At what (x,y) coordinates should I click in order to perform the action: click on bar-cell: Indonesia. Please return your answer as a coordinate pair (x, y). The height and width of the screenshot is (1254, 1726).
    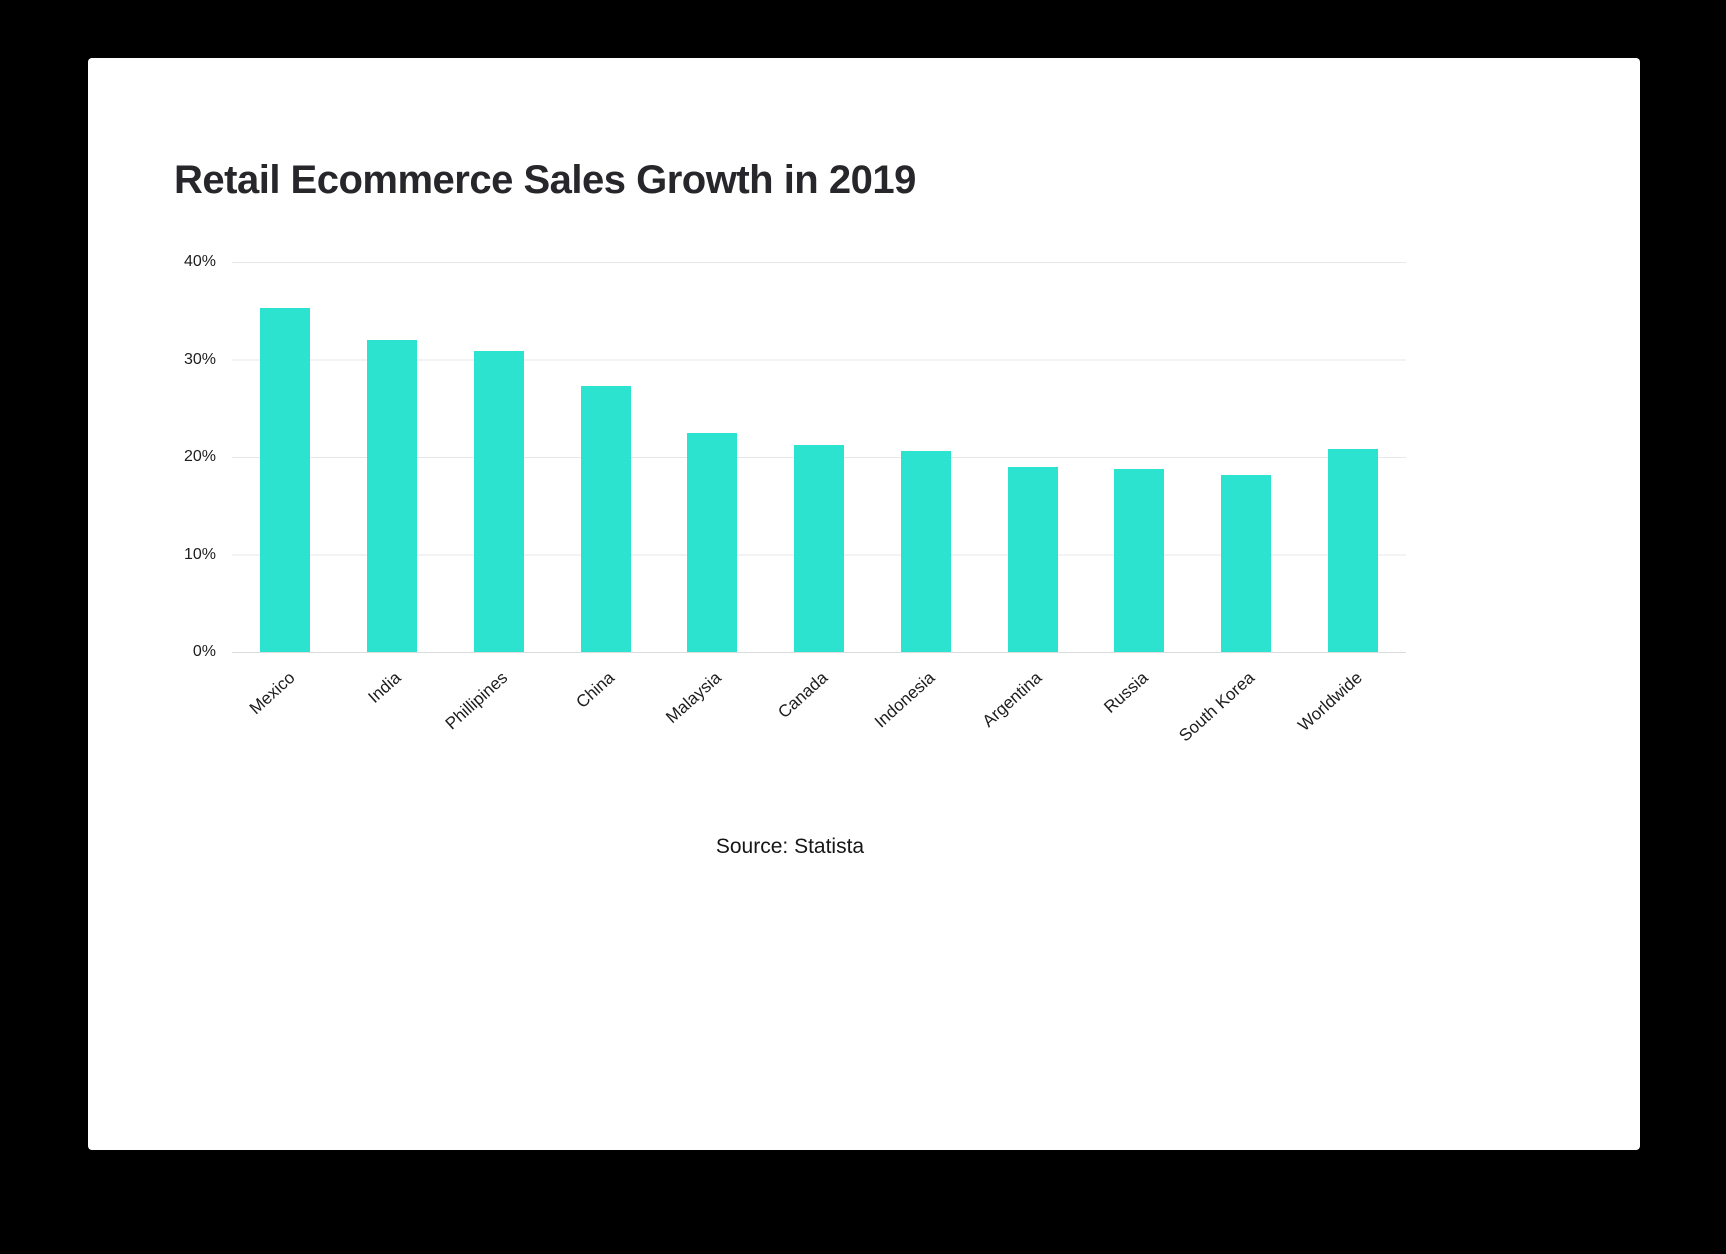
    Looking at the image, I should click on (925, 496).